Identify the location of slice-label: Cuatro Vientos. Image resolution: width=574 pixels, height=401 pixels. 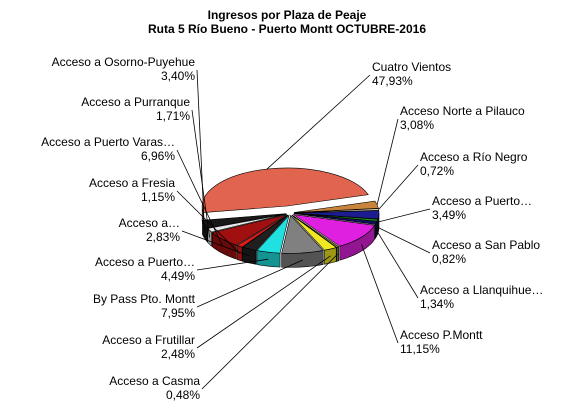
(411, 67).